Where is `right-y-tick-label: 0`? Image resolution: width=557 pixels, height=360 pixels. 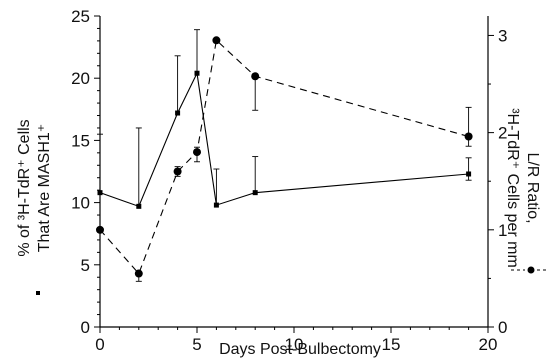 right-y-tick-label: 0 is located at coordinates (502, 327).